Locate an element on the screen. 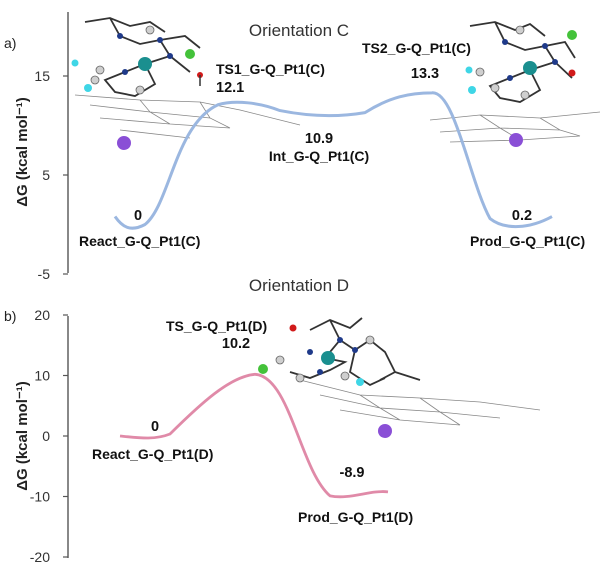  panel-b-y-tick-label: 0 is located at coordinates (46, 436).